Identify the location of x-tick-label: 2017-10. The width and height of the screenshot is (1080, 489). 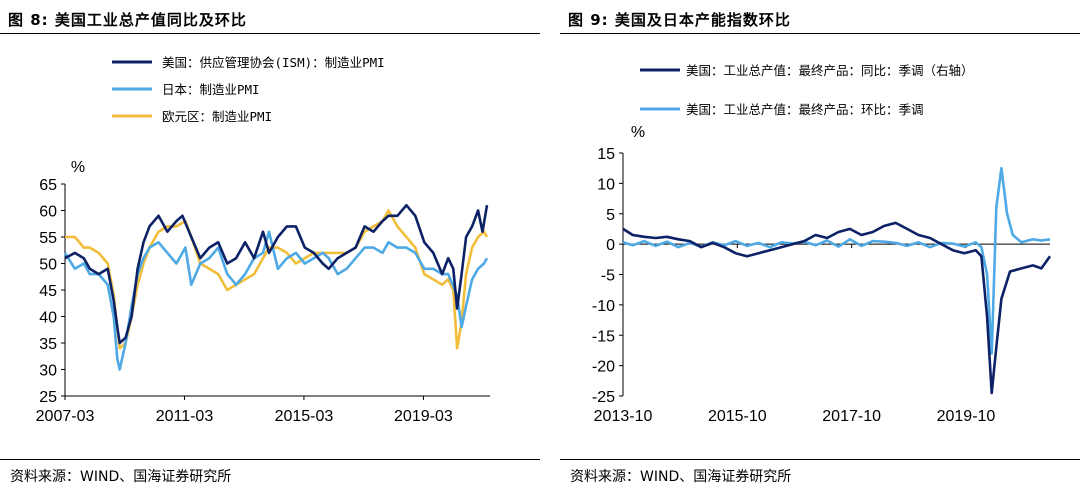
(851, 416).